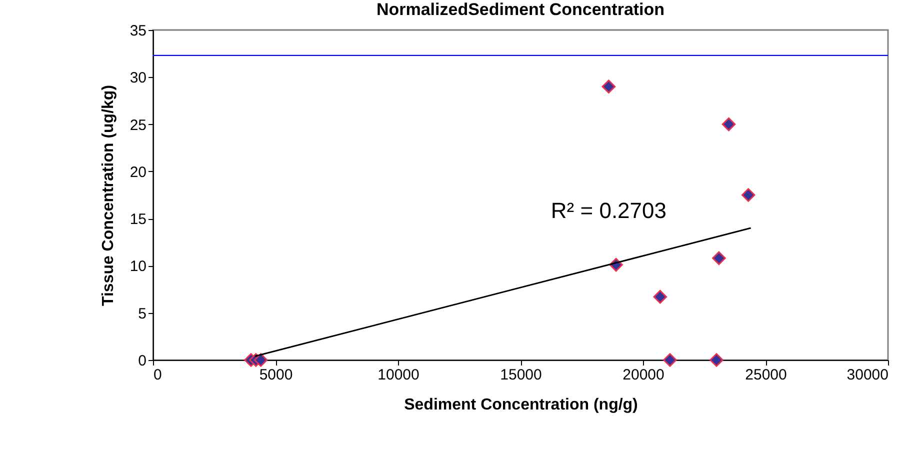 The image size is (917, 457). Describe the element at coordinates (521, 405) in the screenshot. I see `x-axis-title: Sediment Concentration (ng/g)` at that location.